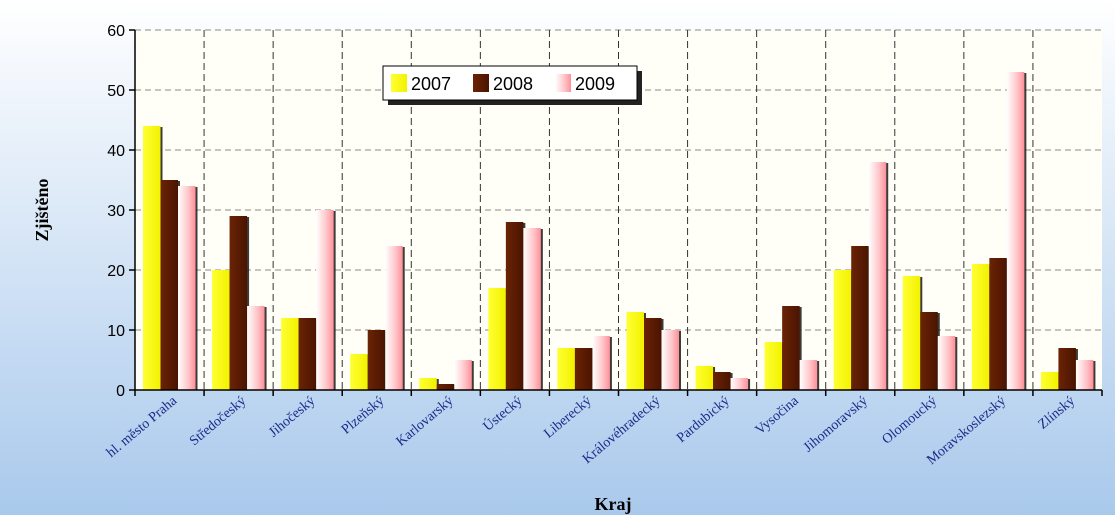 This screenshot has height=515, width=1115. Describe the element at coordinates (563, 83) in the screenshot. I see `legend-swatch-2009` at that location.